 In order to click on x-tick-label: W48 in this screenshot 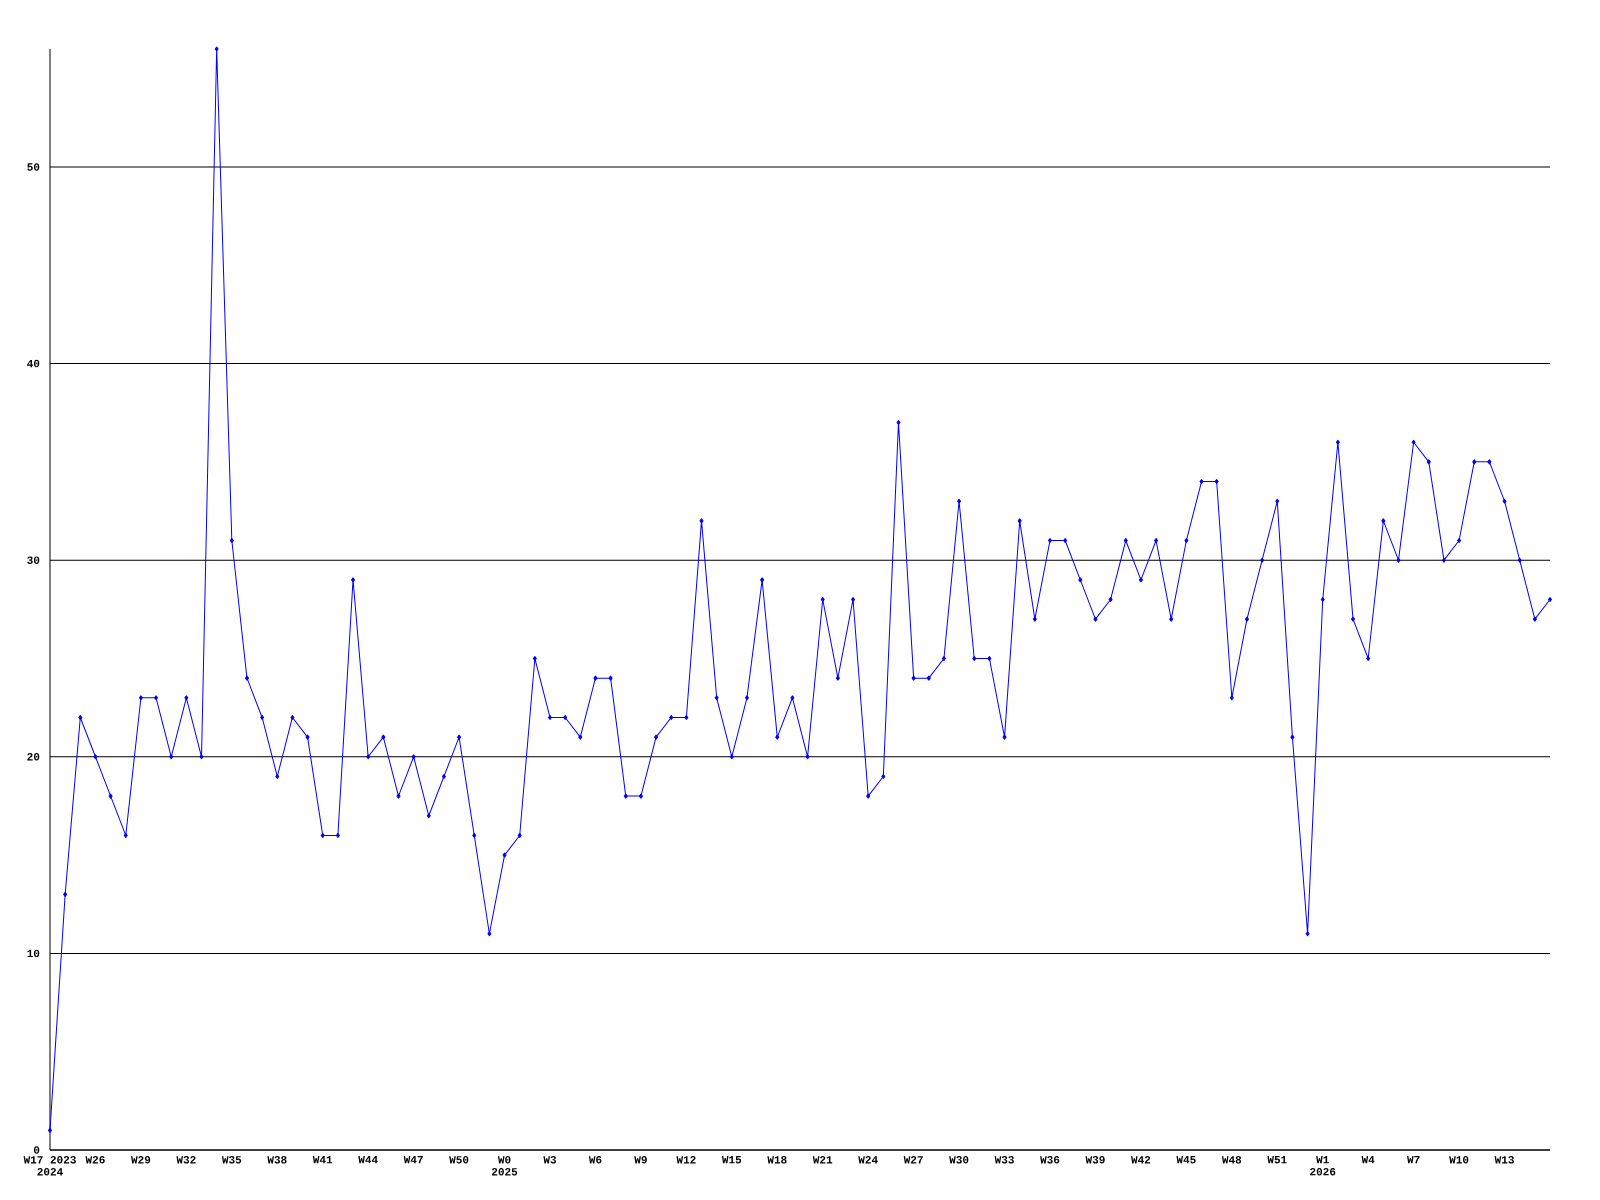, I will do `click(1231, 1160)`.